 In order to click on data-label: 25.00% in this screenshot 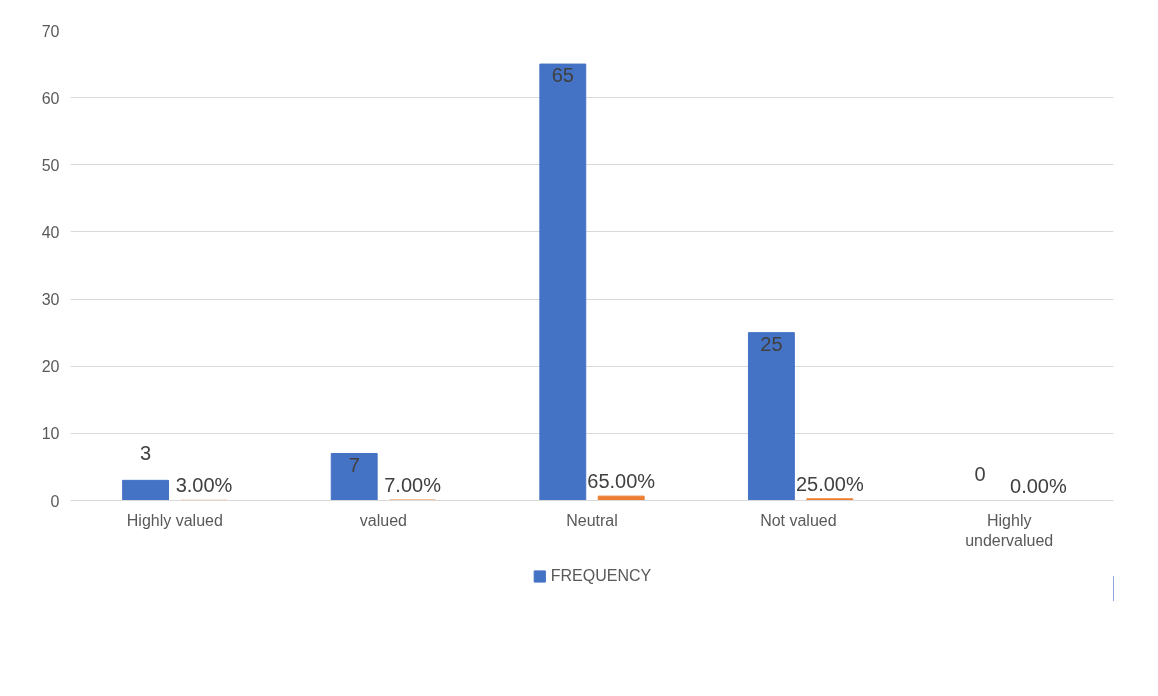, I will do `click(829, 483)`.